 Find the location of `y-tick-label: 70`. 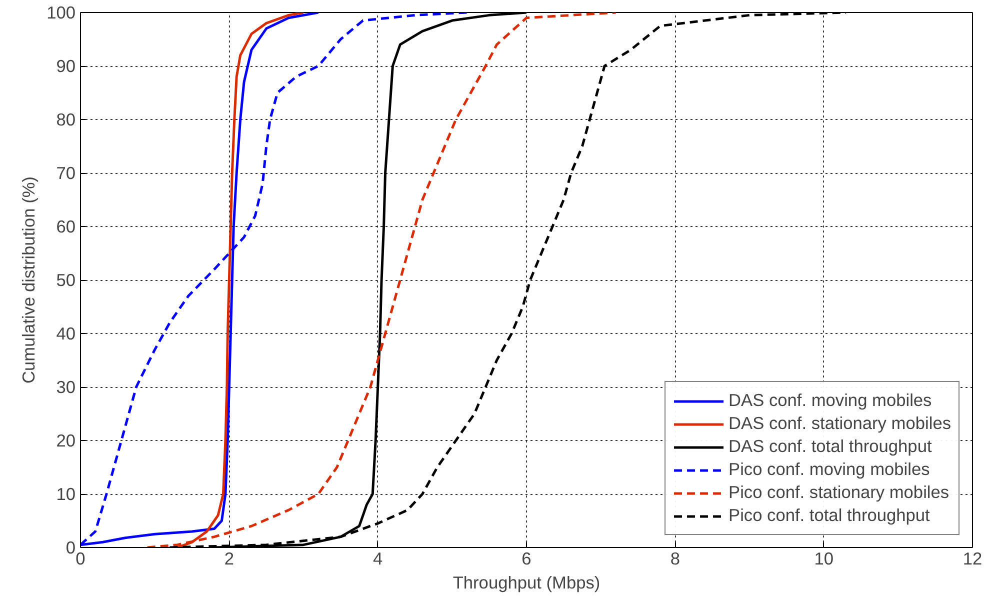

y-tick-label: 70 is located at coordinates (66, 173).